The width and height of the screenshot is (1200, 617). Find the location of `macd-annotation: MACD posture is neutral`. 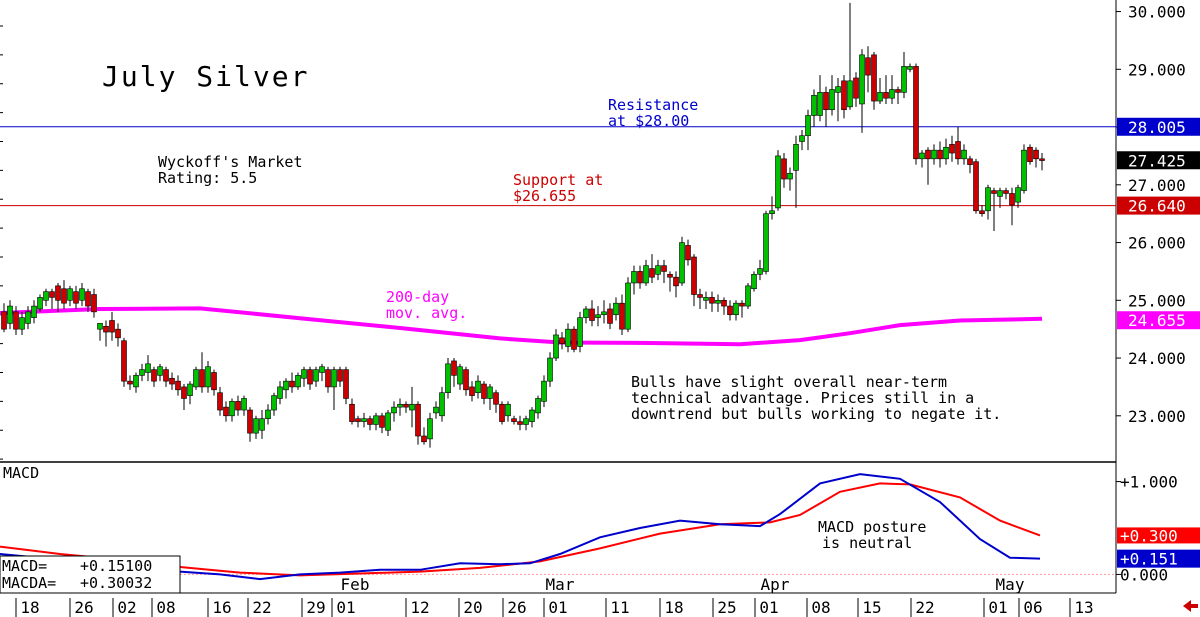

macd-annotation: MACD posture is neutral is located at coordinates (876, 535).